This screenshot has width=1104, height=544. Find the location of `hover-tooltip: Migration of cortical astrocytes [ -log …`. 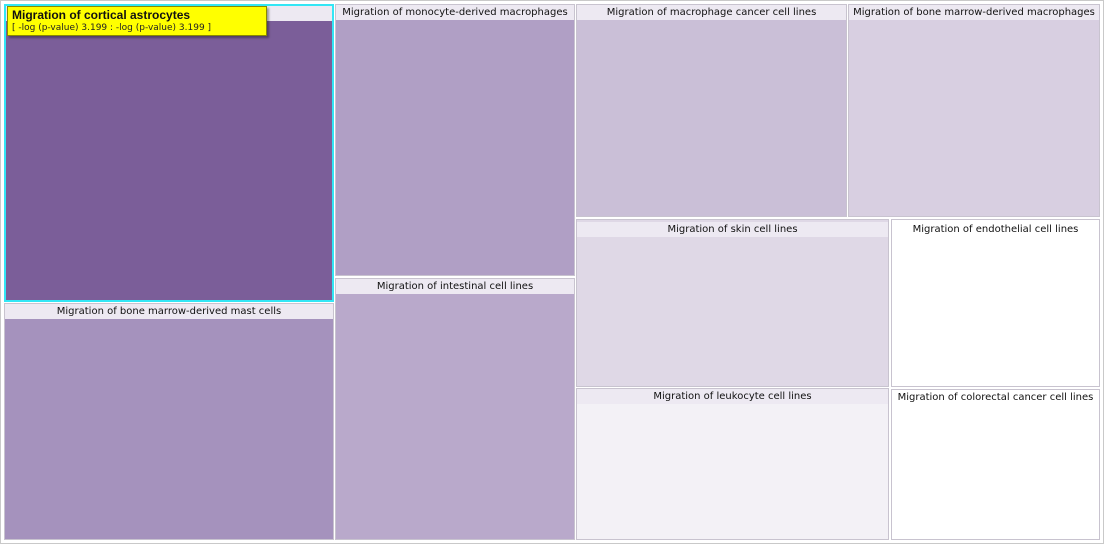

hover-tooltip: Migration of cortical astrocytes [ -log … is located at coordinates (137, 21).